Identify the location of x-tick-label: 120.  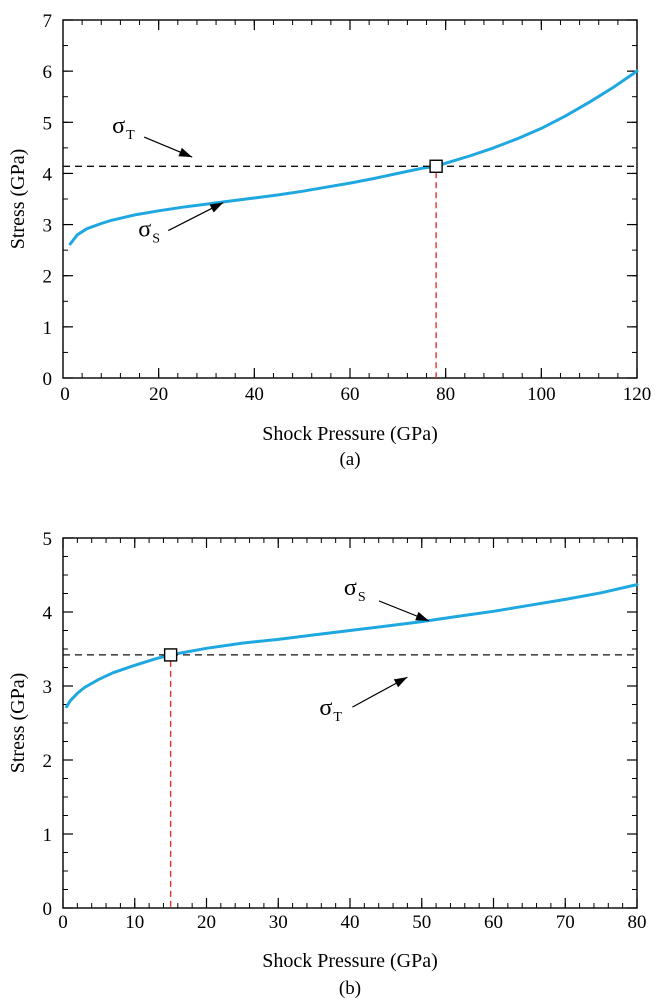
(637, 394).